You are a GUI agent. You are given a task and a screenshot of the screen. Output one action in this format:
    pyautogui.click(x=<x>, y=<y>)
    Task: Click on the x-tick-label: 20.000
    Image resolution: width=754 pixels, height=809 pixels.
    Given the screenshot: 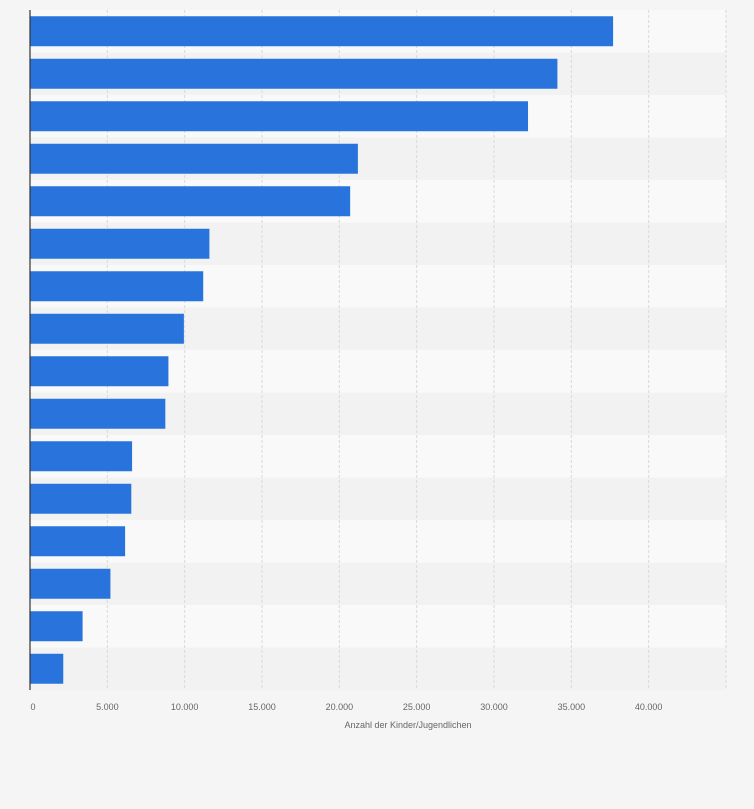 What is the action you would take?
    pyautogui.click(x=340, y=707)
    